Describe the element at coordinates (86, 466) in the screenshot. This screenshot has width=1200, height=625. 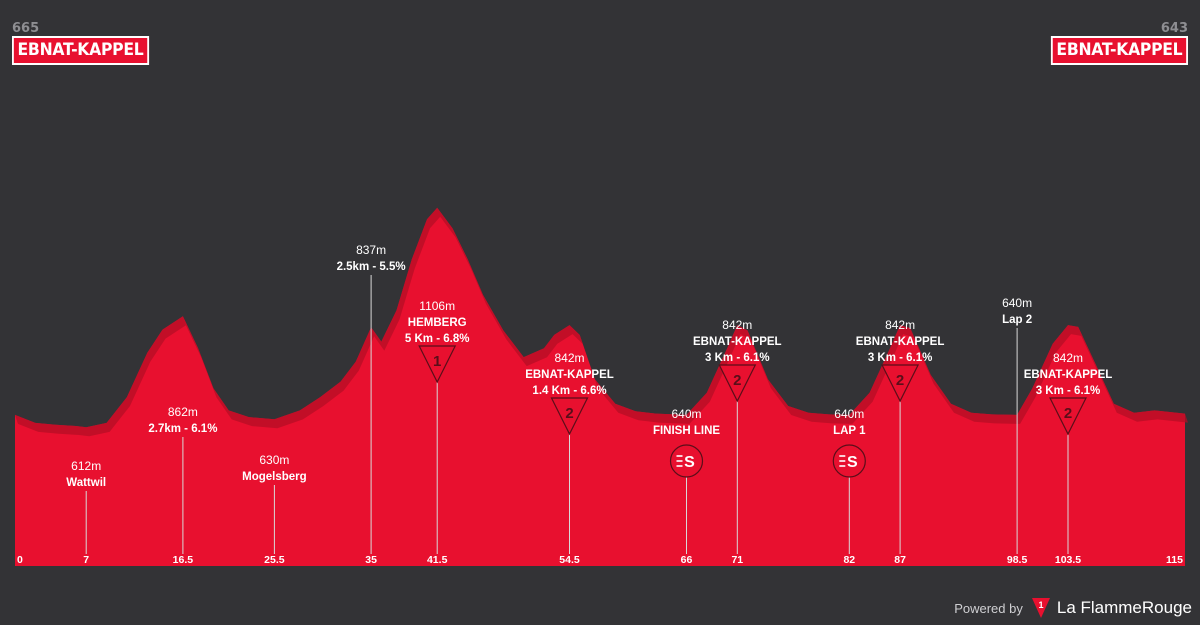
I see `poi-altitude-label: 612m` at that location.